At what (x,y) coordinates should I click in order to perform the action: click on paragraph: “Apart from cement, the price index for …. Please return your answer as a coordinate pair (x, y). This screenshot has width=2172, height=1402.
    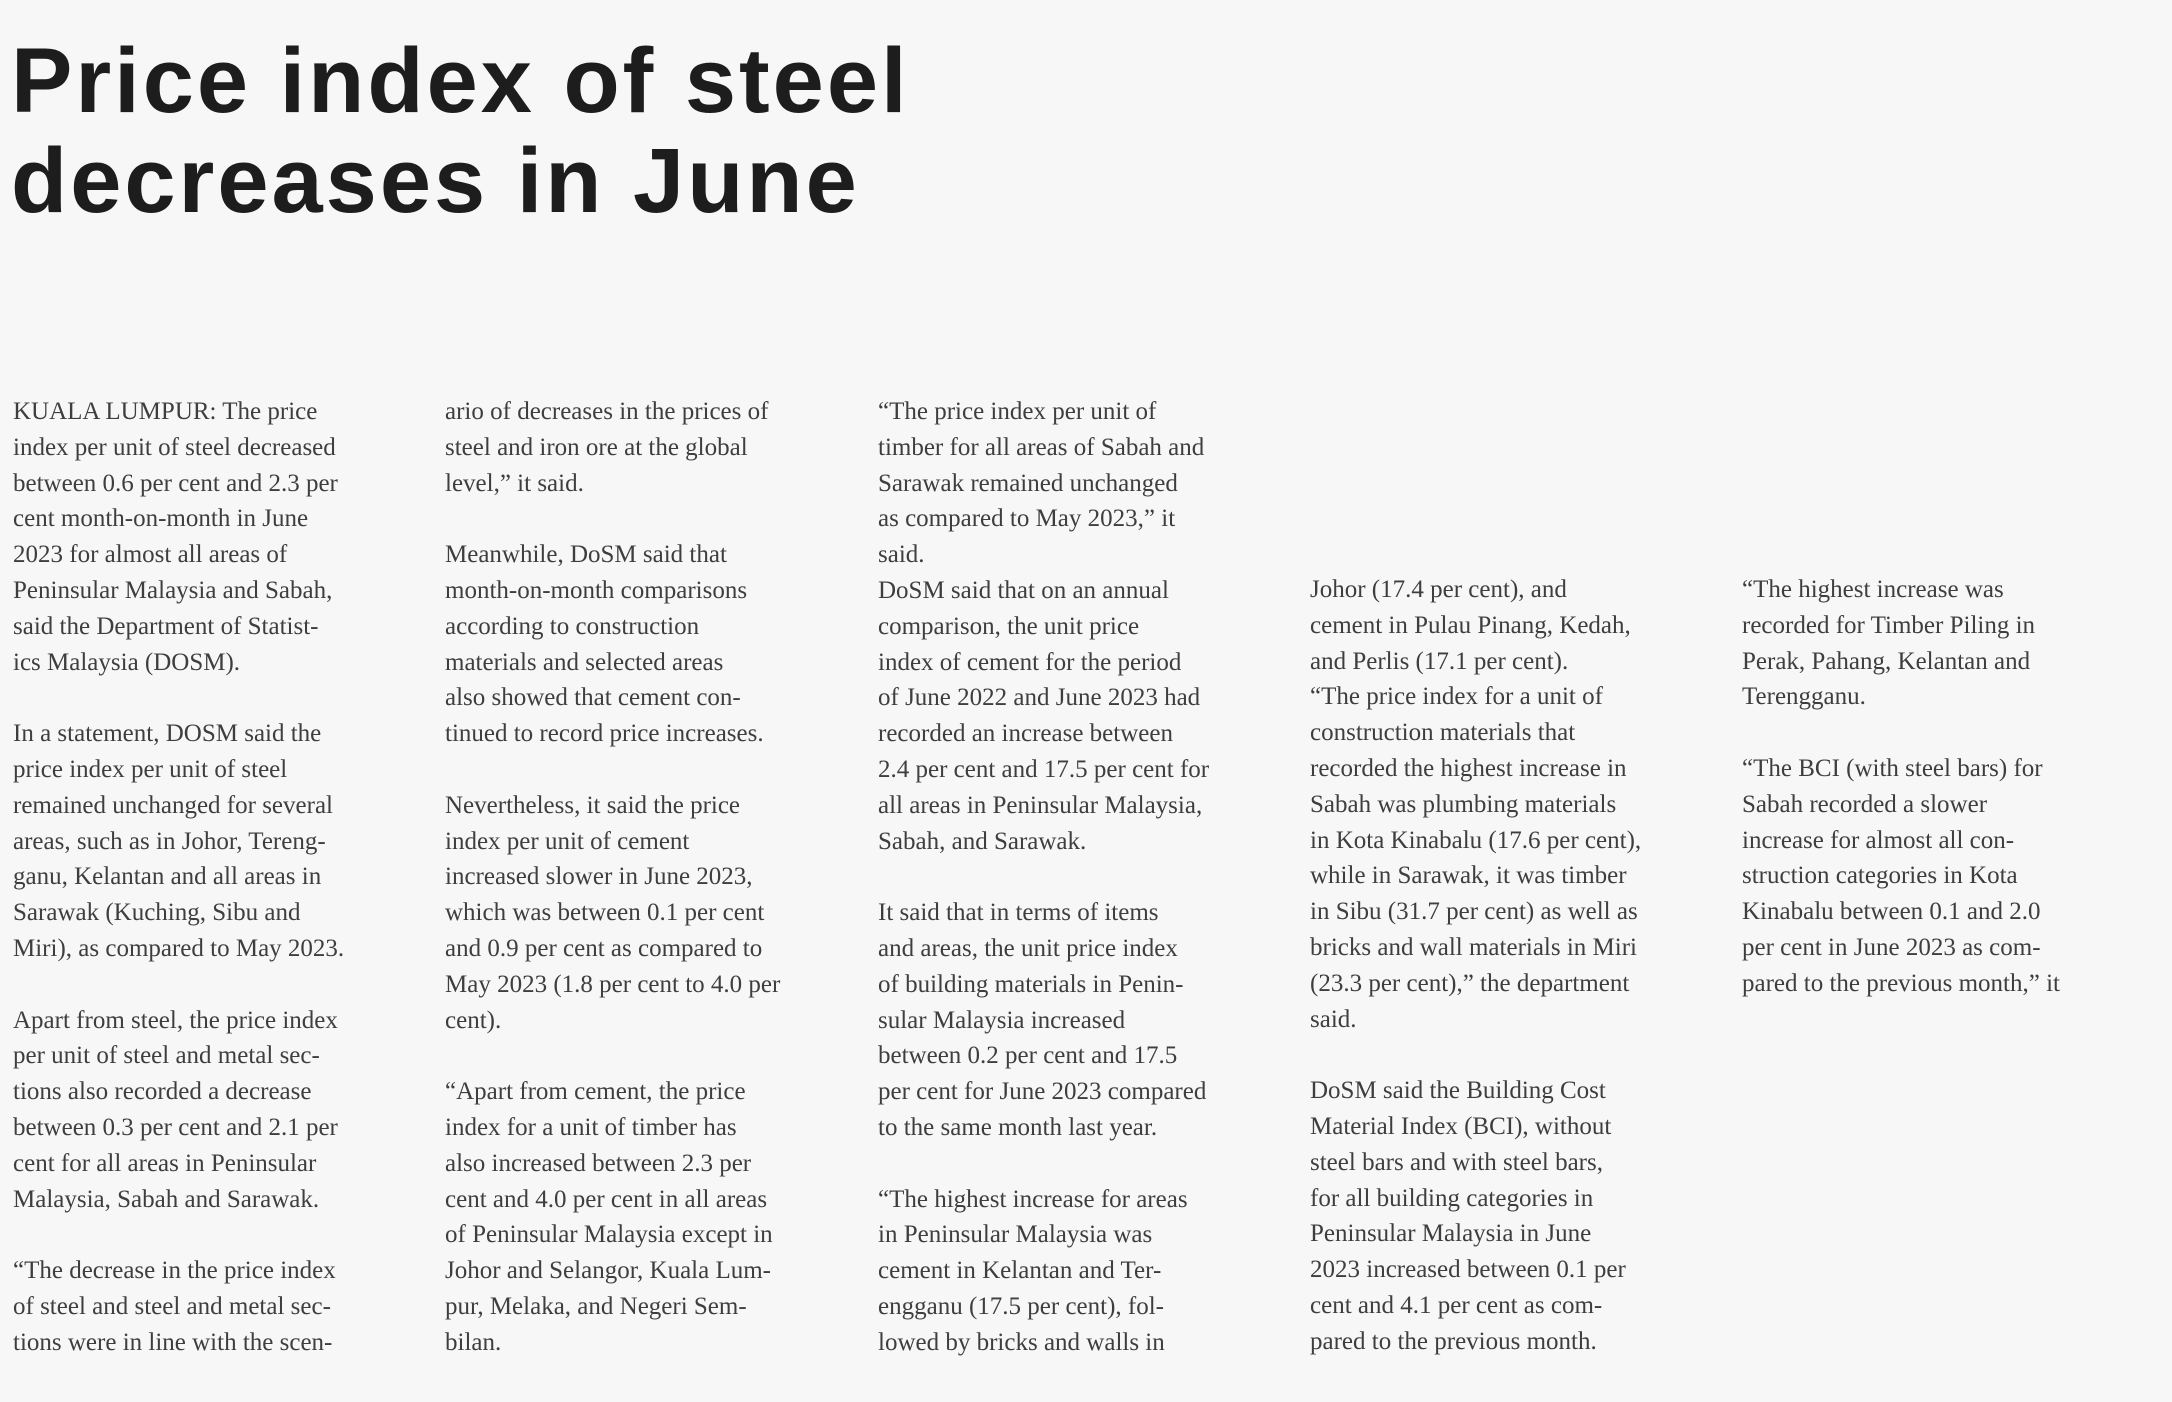
    Looking at the image, I should click on (609, 1217).